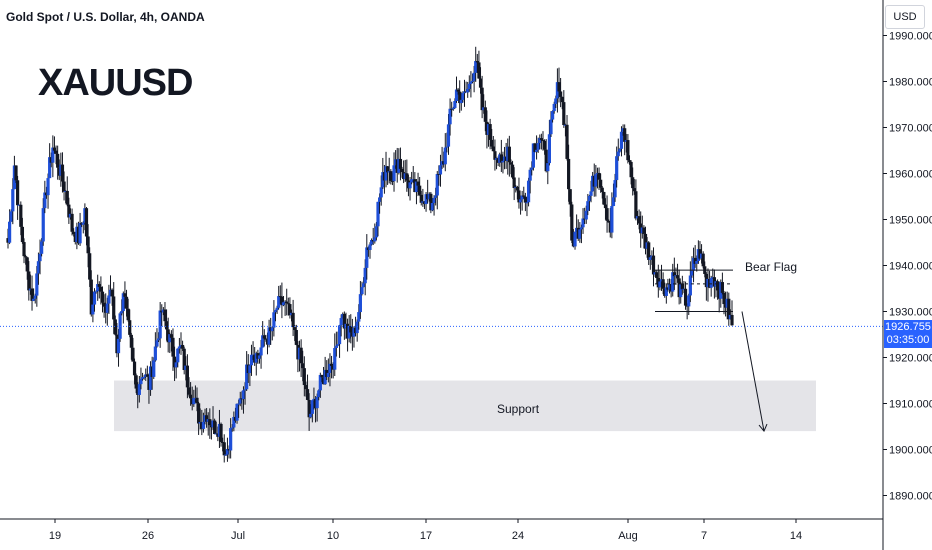  What do you see at coordinates (333, 536) in the screenshot?
I see `x-tick-label: 10` at bounding box center [333, 536].